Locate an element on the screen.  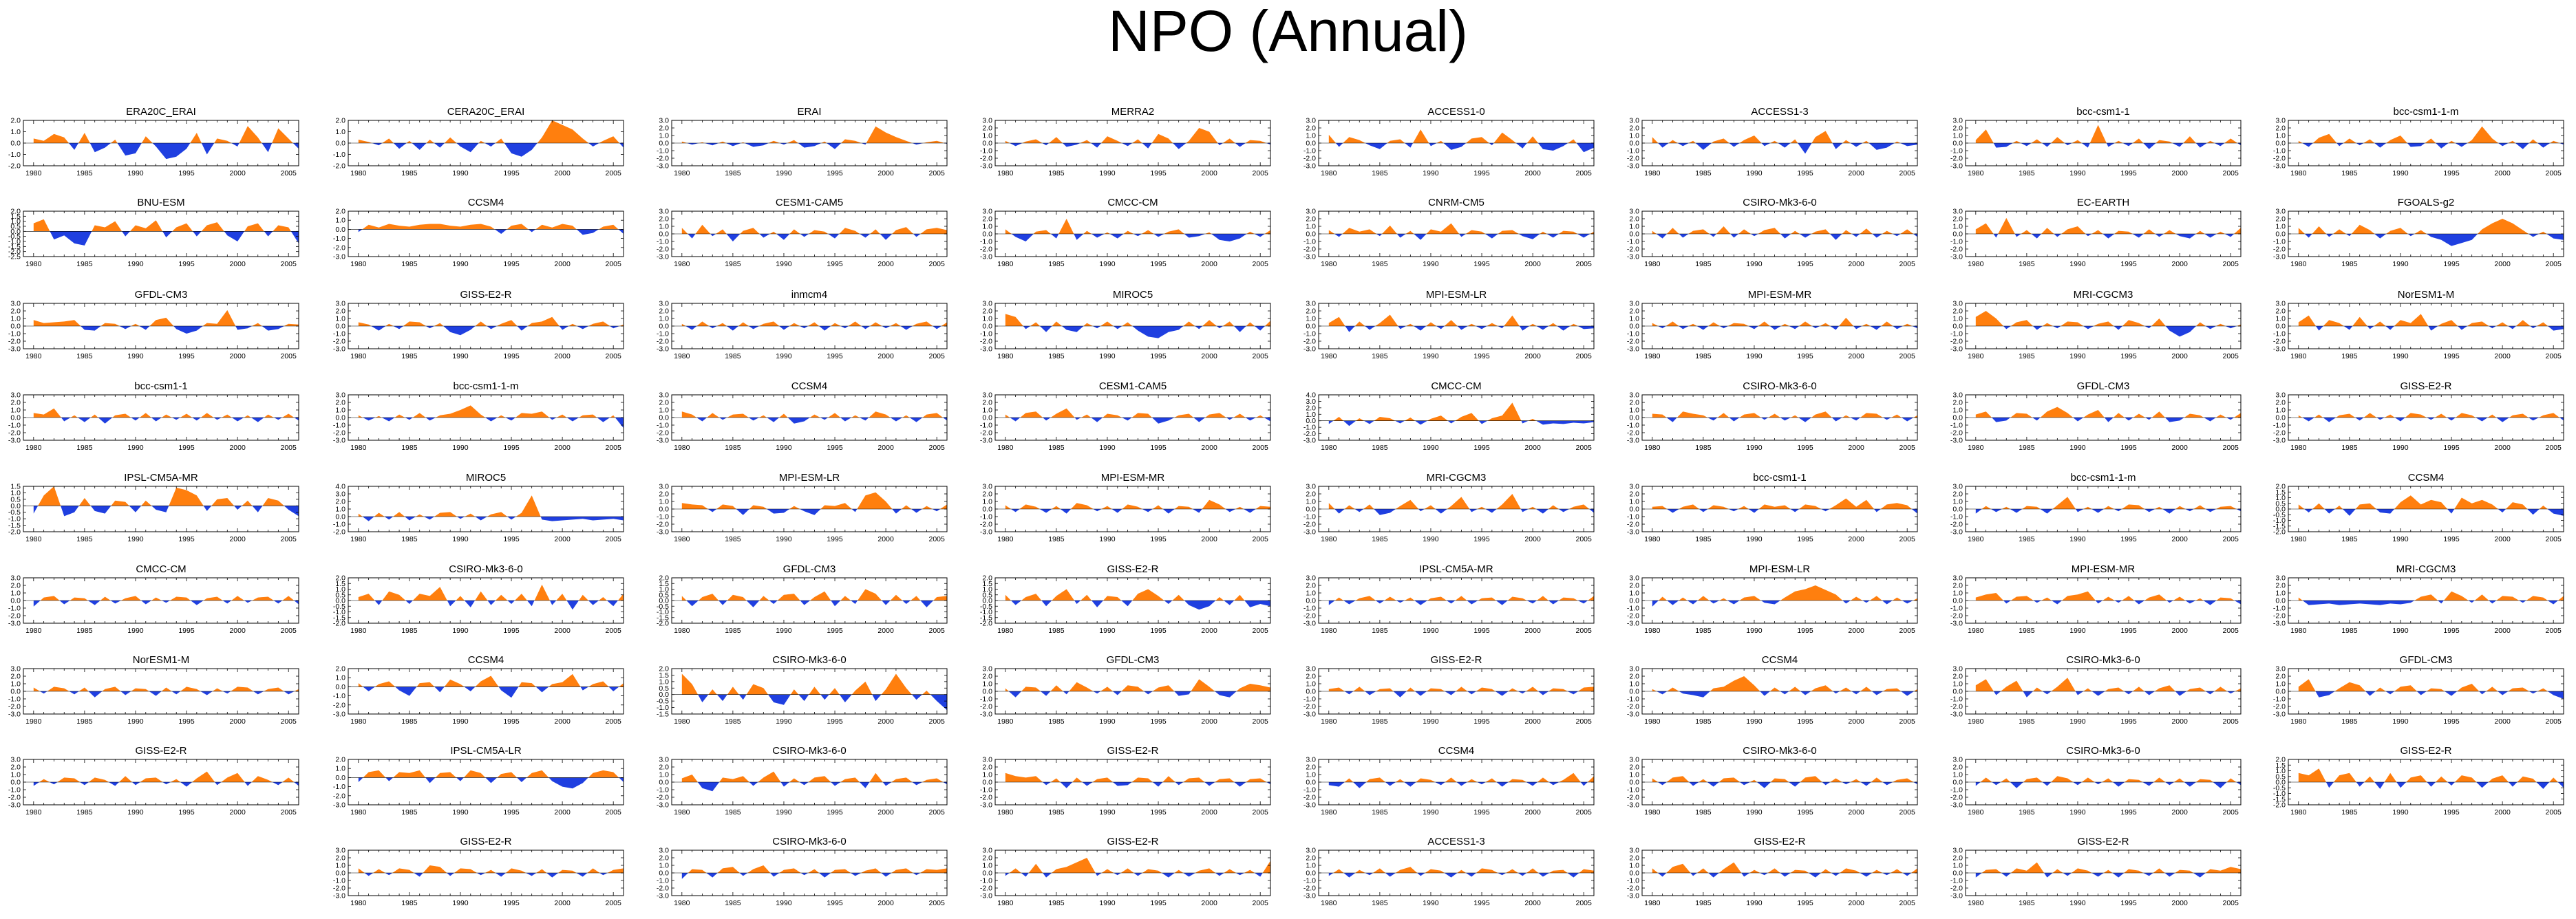
panel-title: IPSL-CM5A-MR is located at coordinates (1456, 569).